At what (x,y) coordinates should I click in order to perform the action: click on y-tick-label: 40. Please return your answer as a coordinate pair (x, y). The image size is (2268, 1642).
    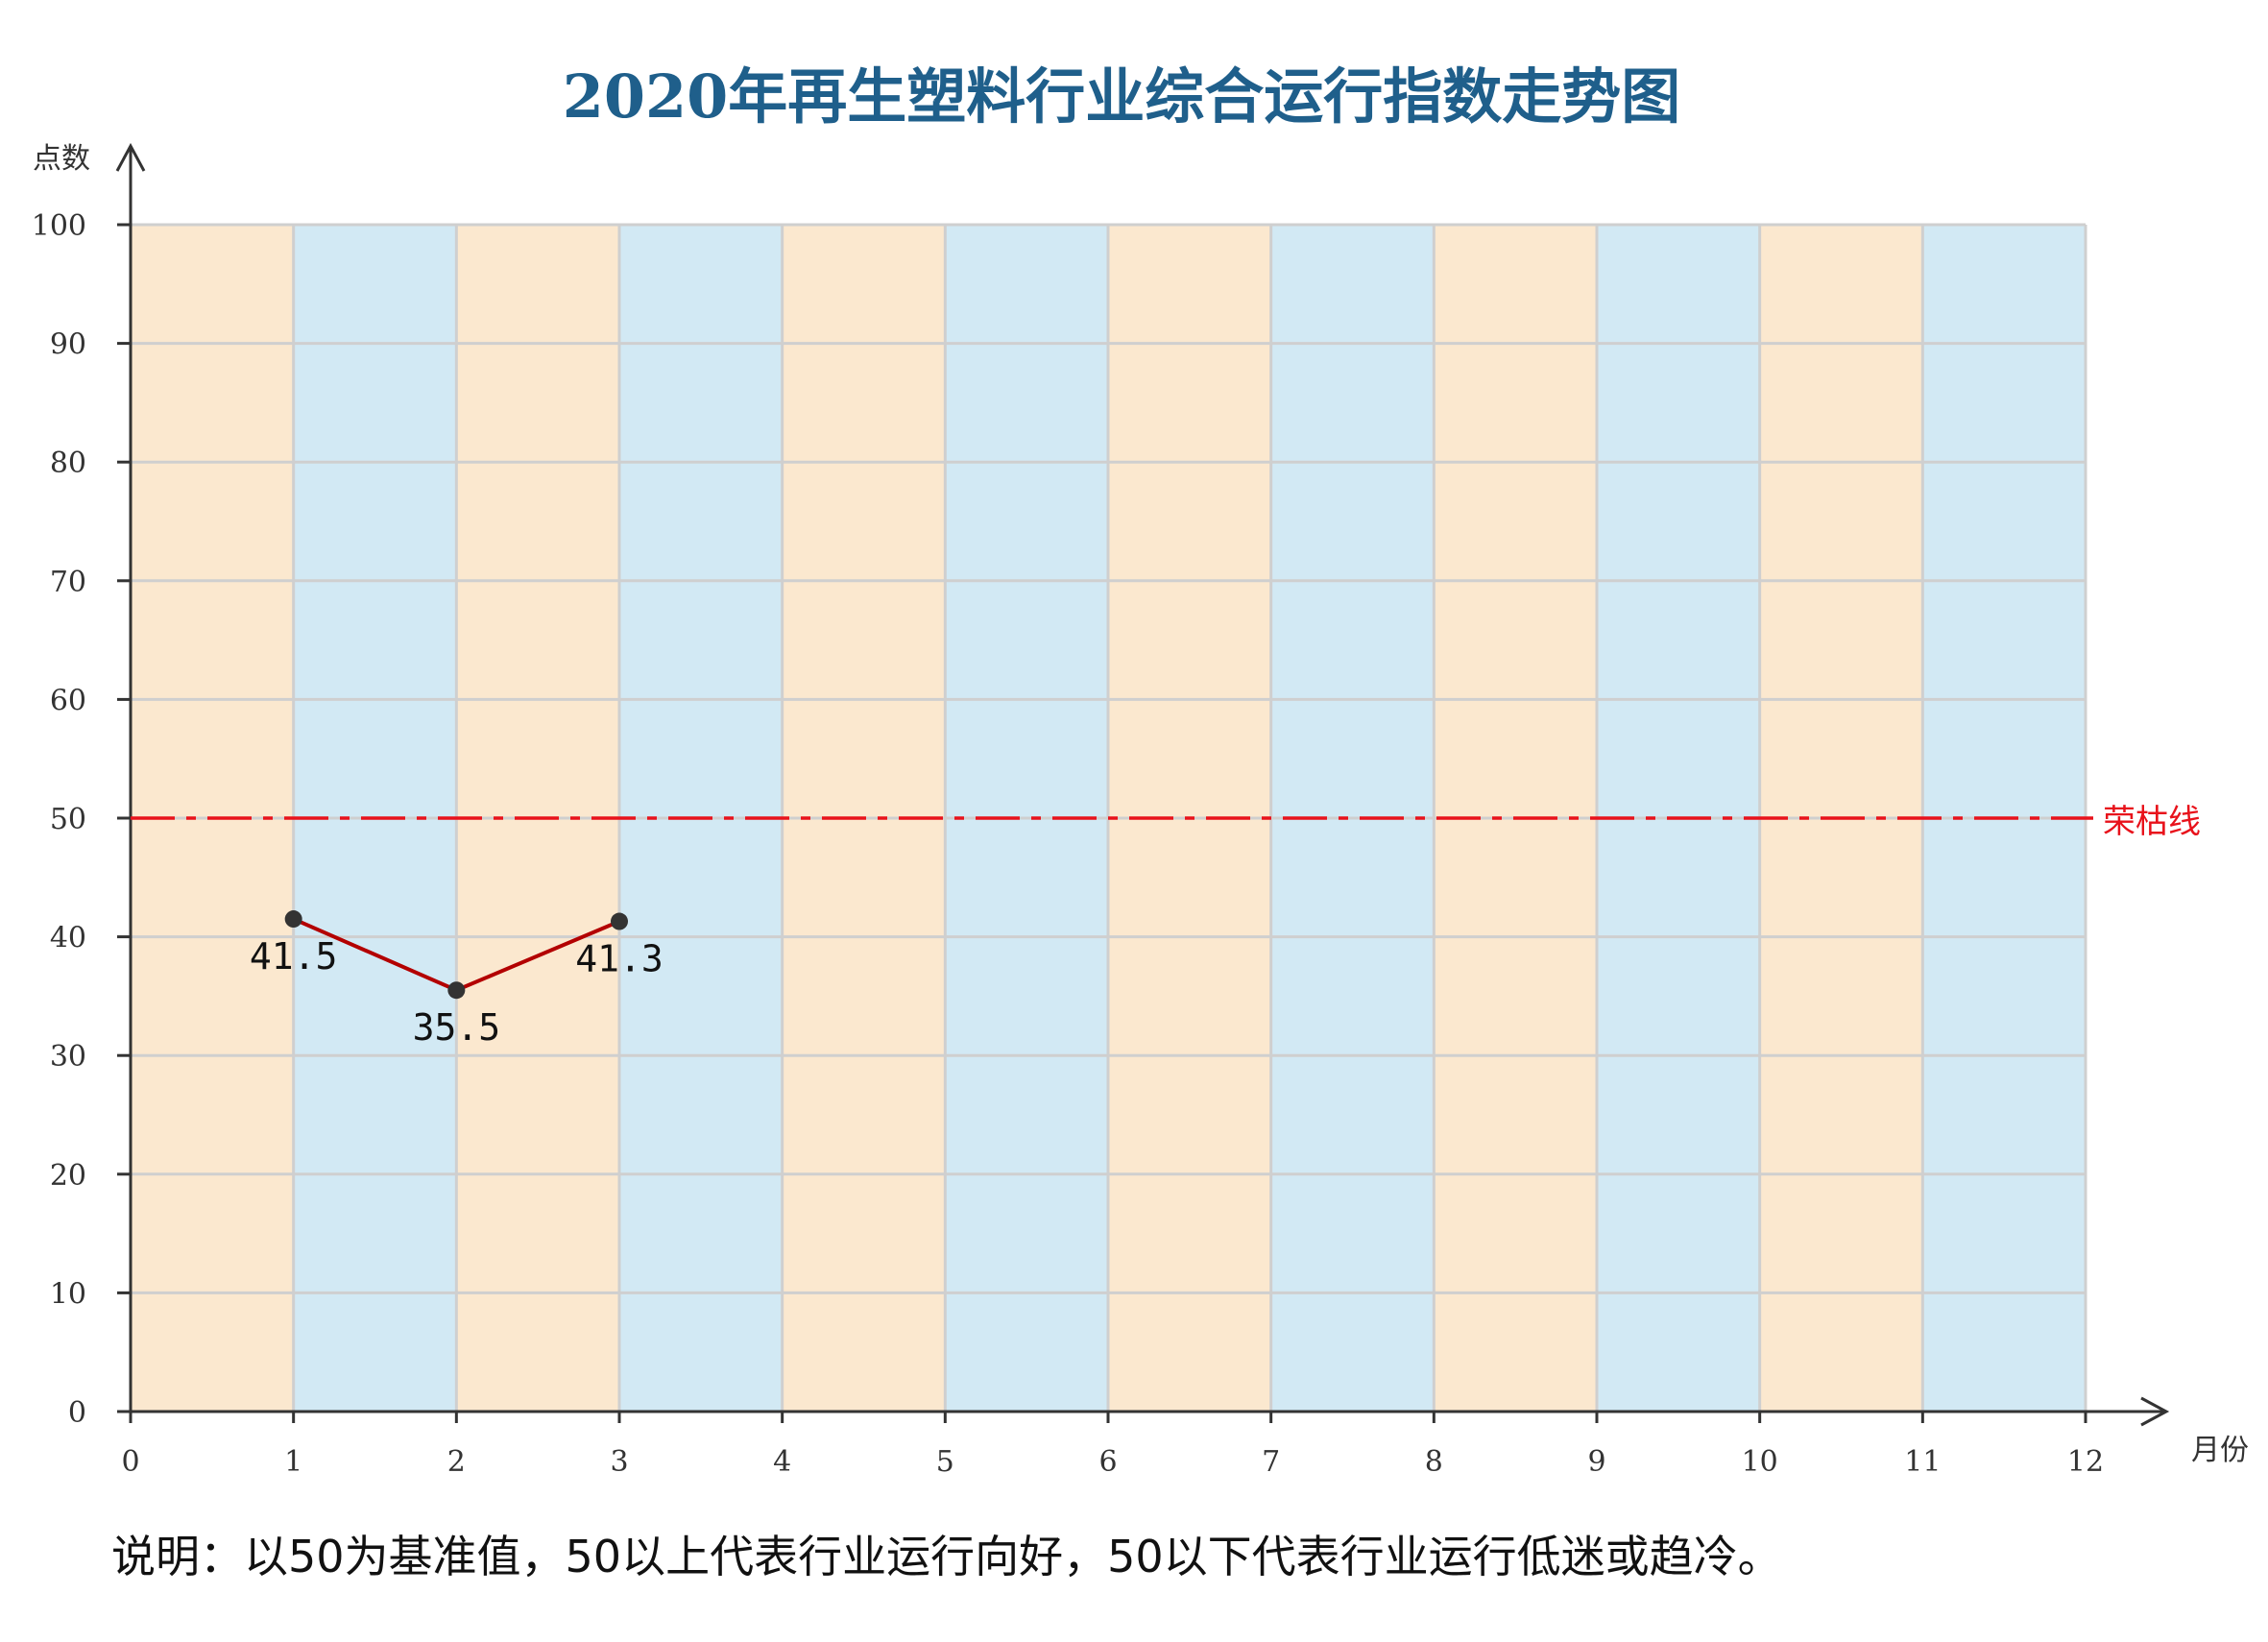
    Looking at the image, I should click on (68, 938).